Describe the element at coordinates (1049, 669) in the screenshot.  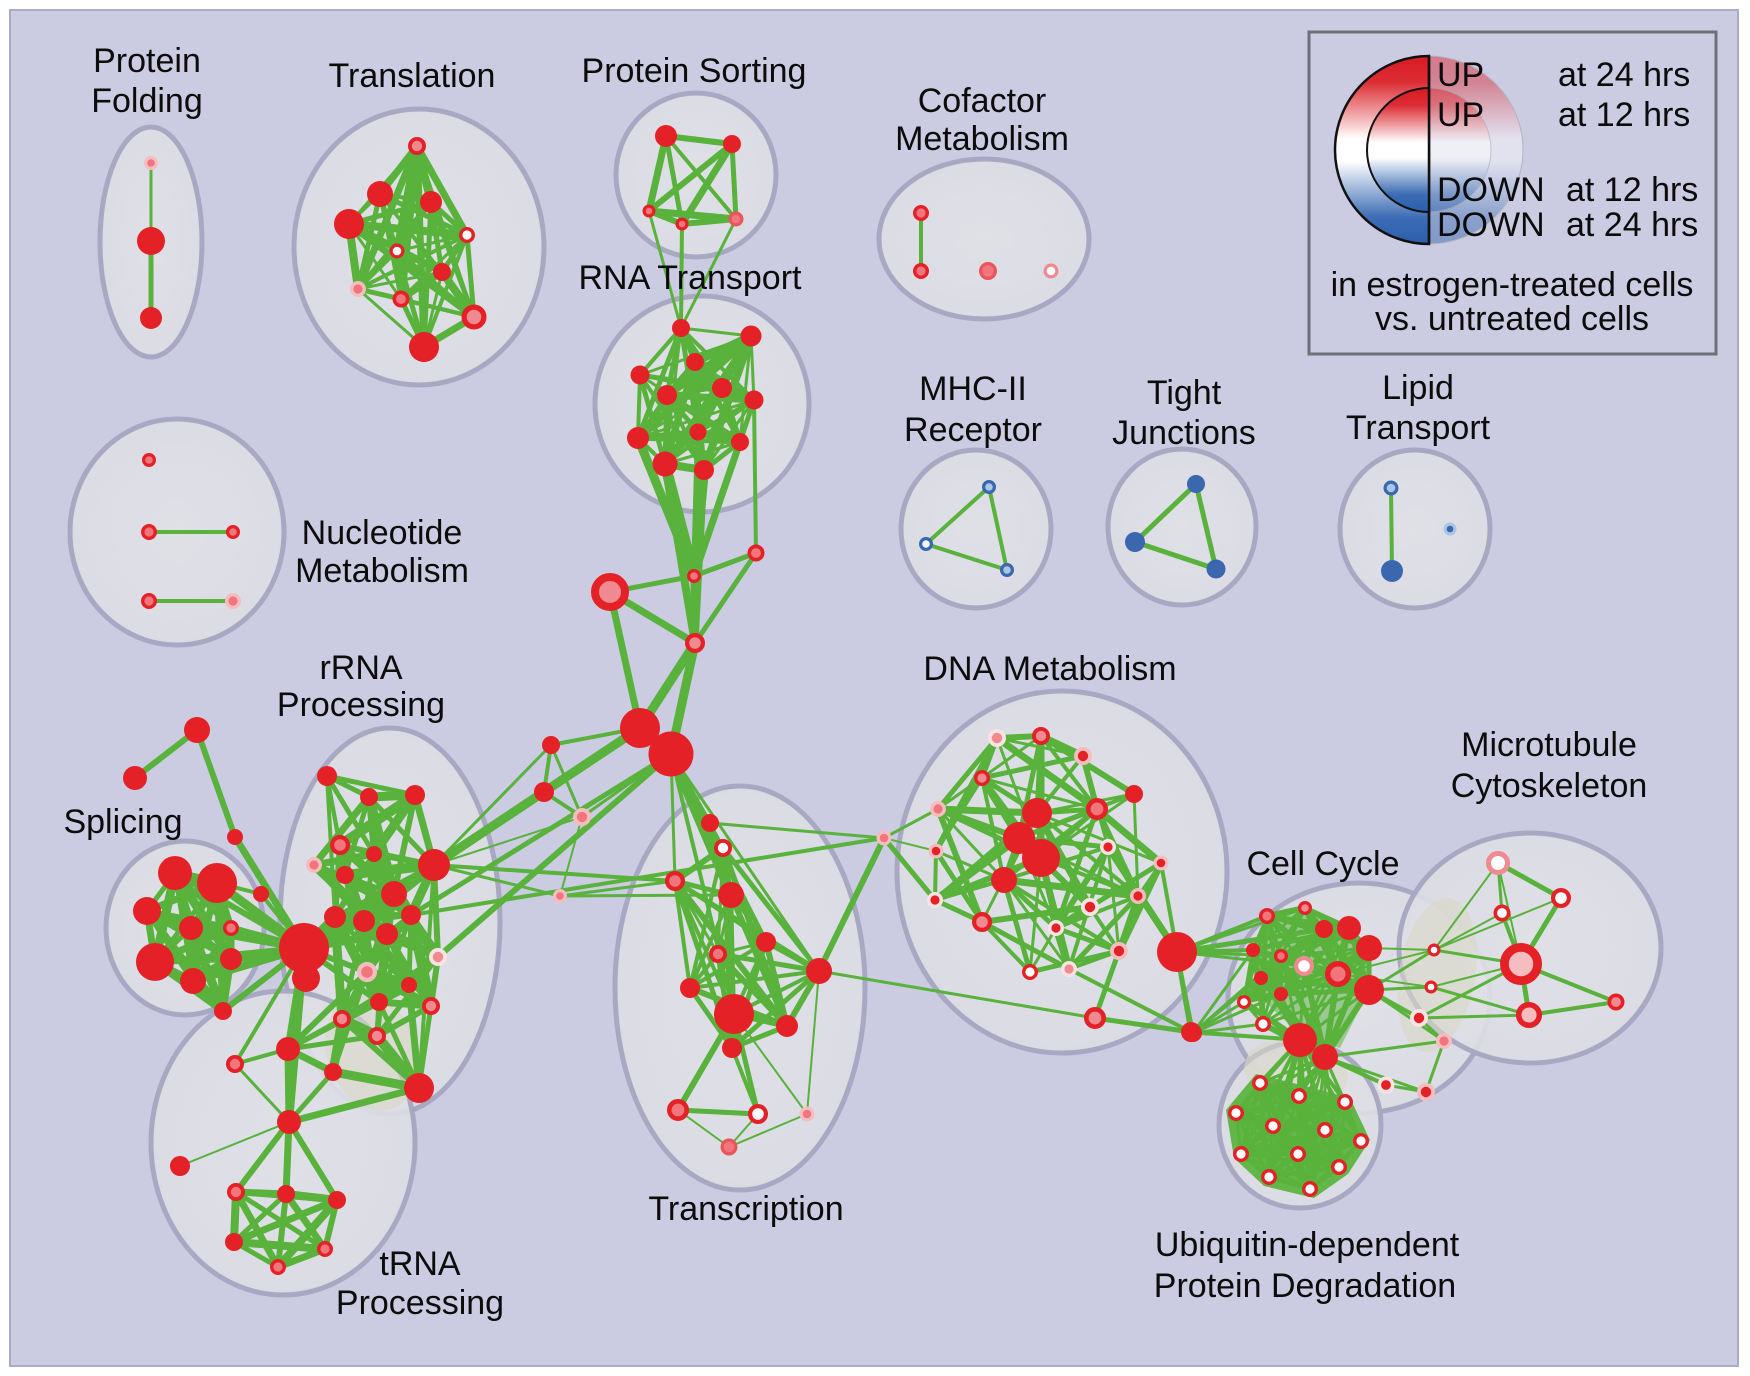
I see `svg-text: DNA Metabolism` at that location.